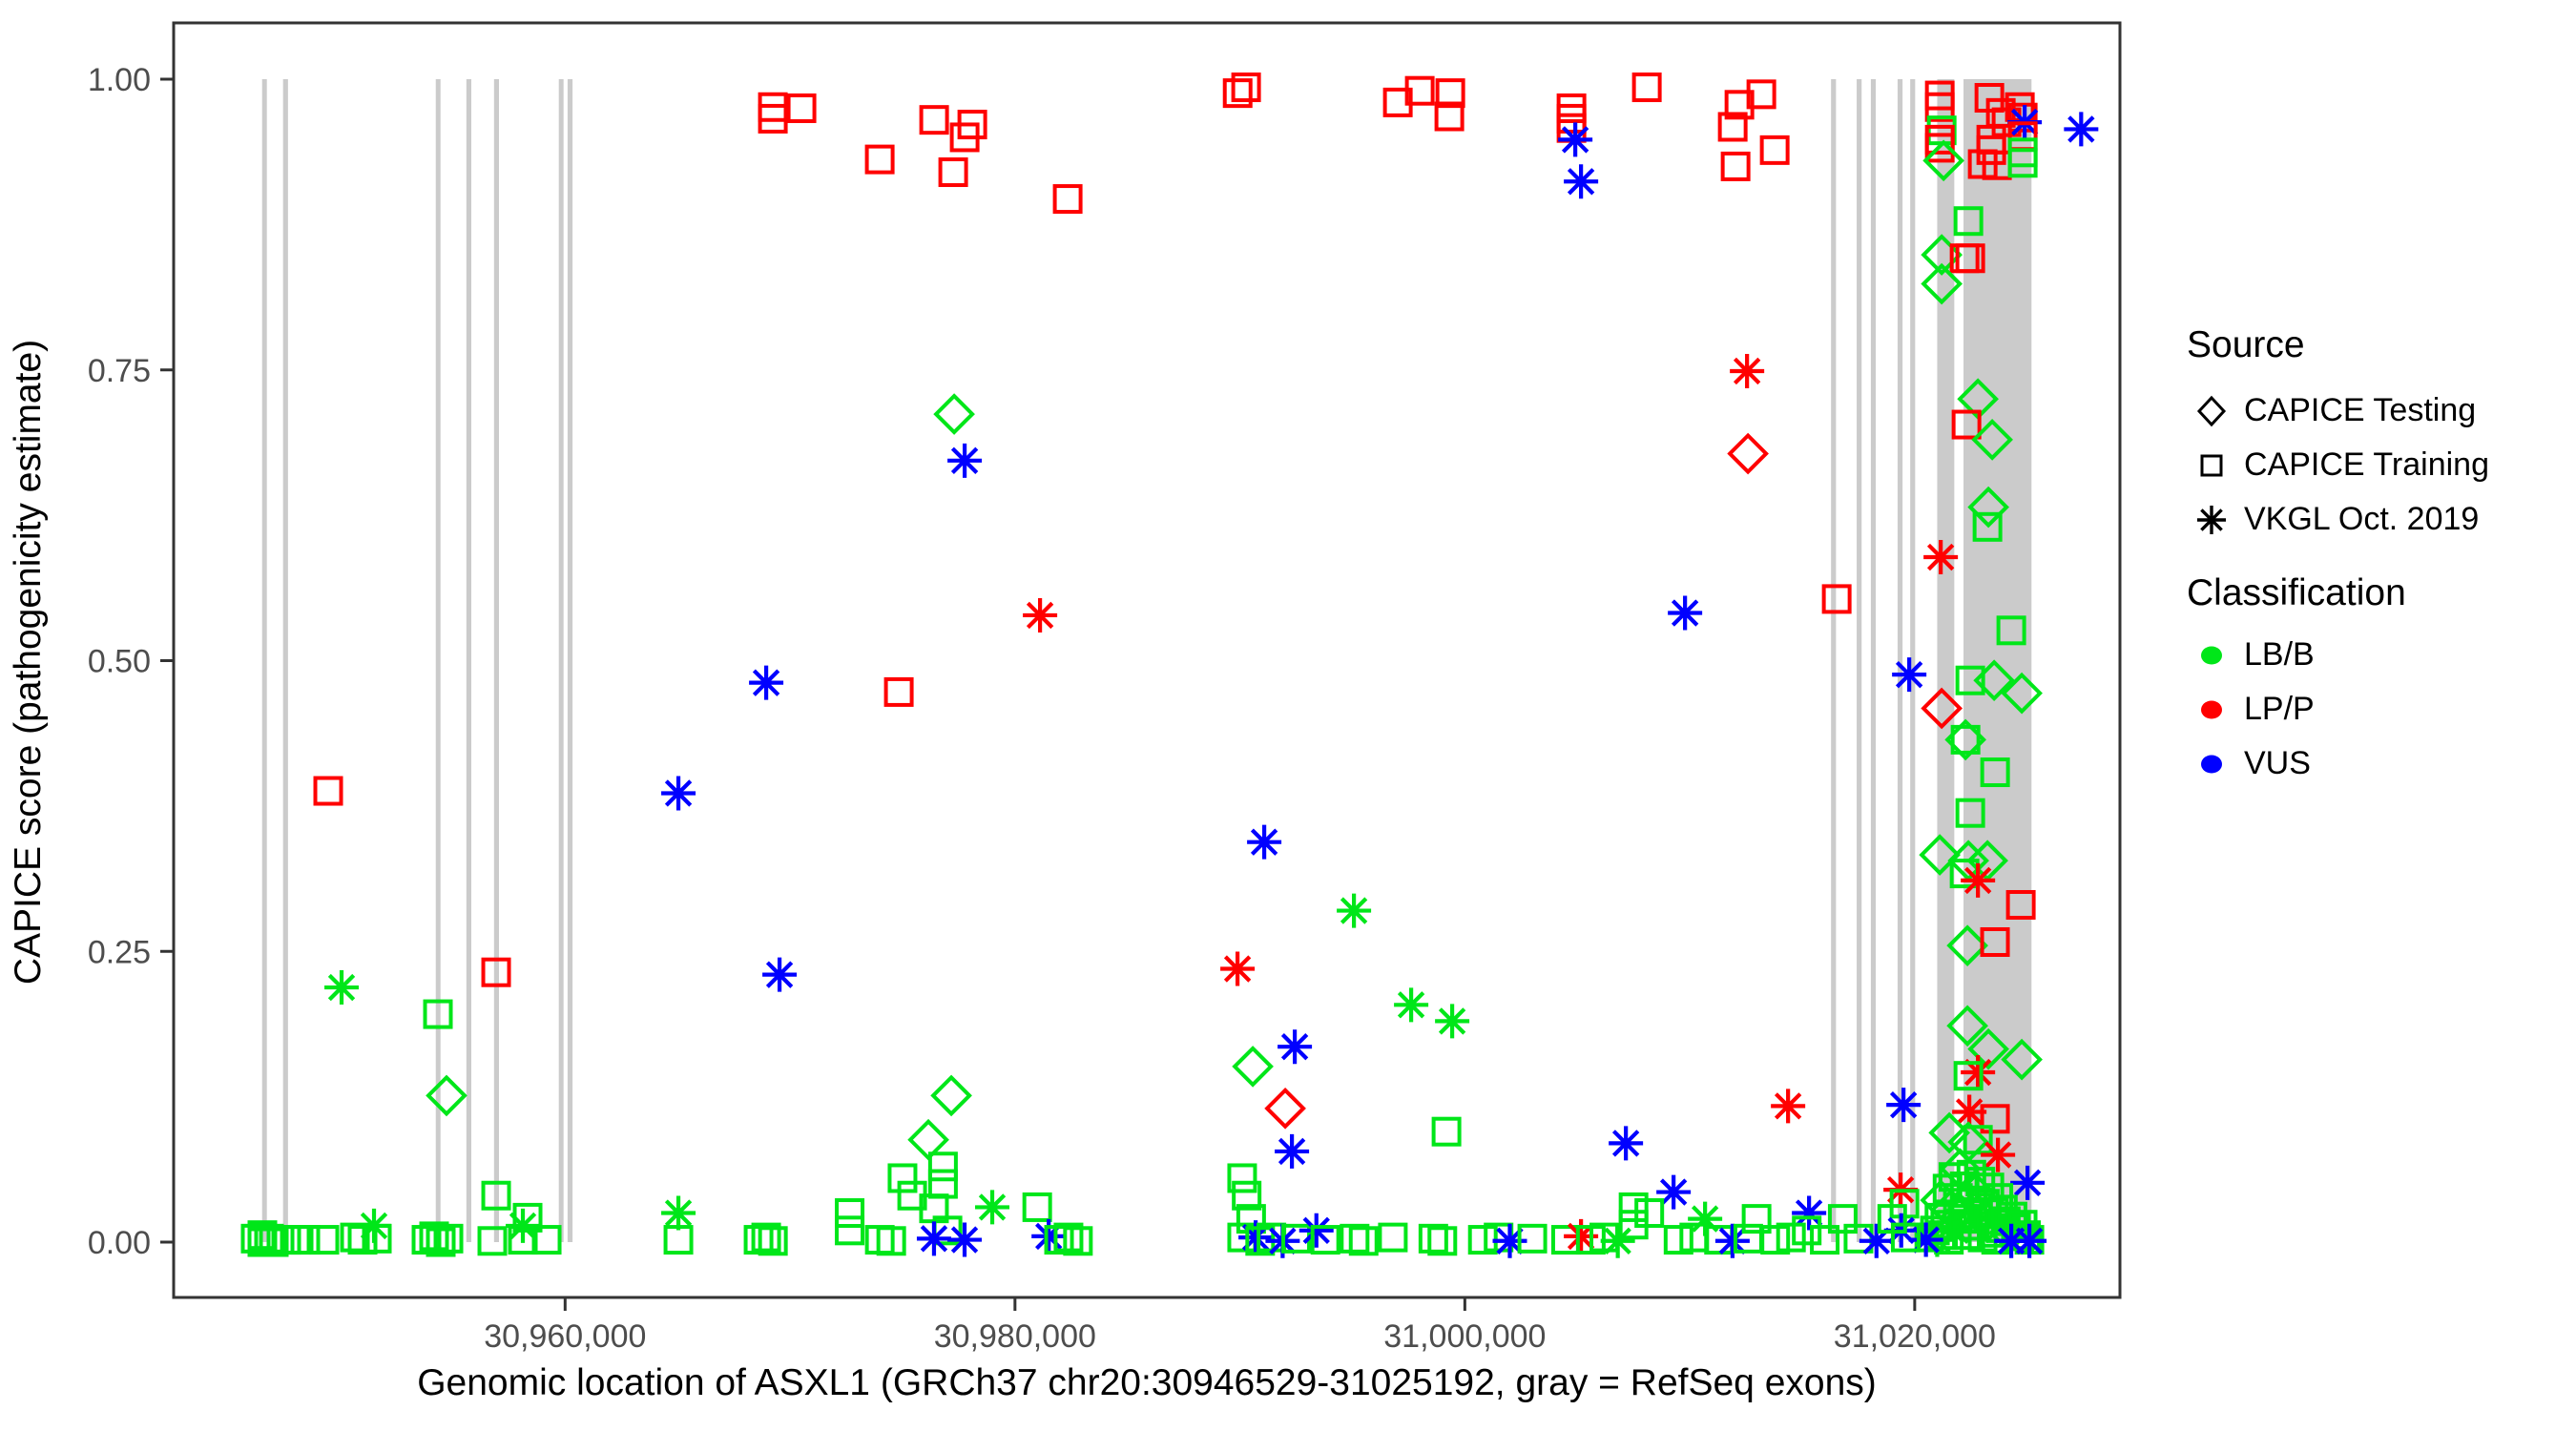  Describe the element at coordinates (2279, 709) in the screenshot. I see `legend-item-label: LP/P` at that location.